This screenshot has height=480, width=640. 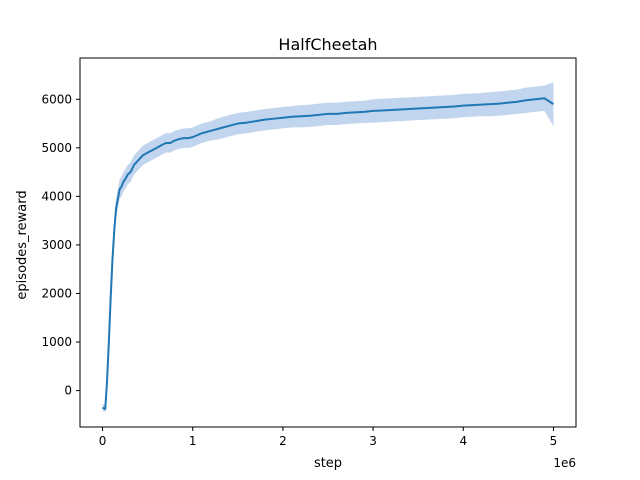 What do you see at coordinates (463, 441) in the screenshot?
I see `x-tick-label: 4` at bounding box center [463, 441].